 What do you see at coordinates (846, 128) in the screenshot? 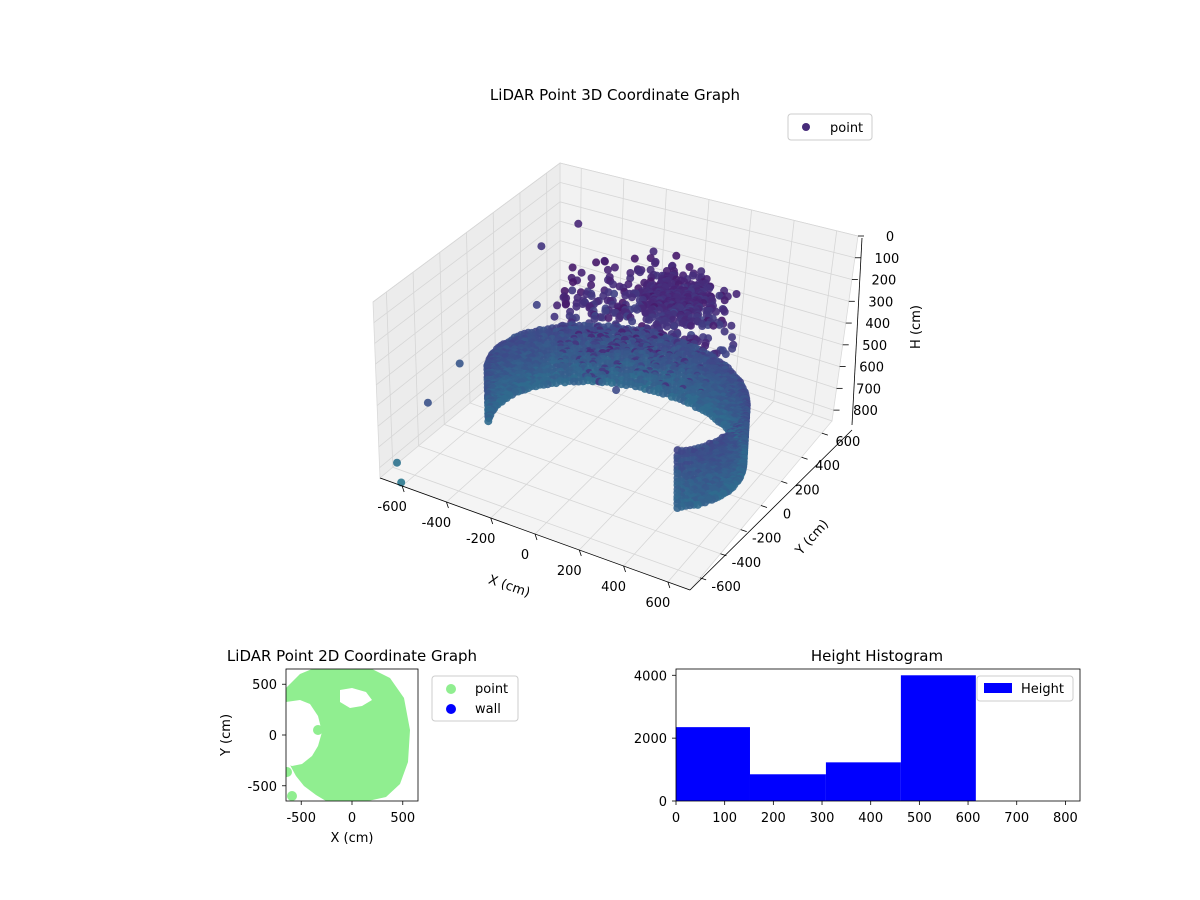
I see `legend-point-label: point` at bounding box center [846, 128].